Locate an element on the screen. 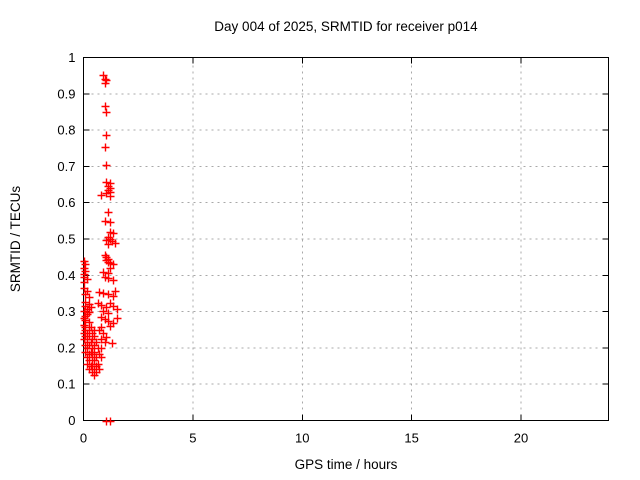  y-tick-label: 0.1 is located at coordinates (66, 384).